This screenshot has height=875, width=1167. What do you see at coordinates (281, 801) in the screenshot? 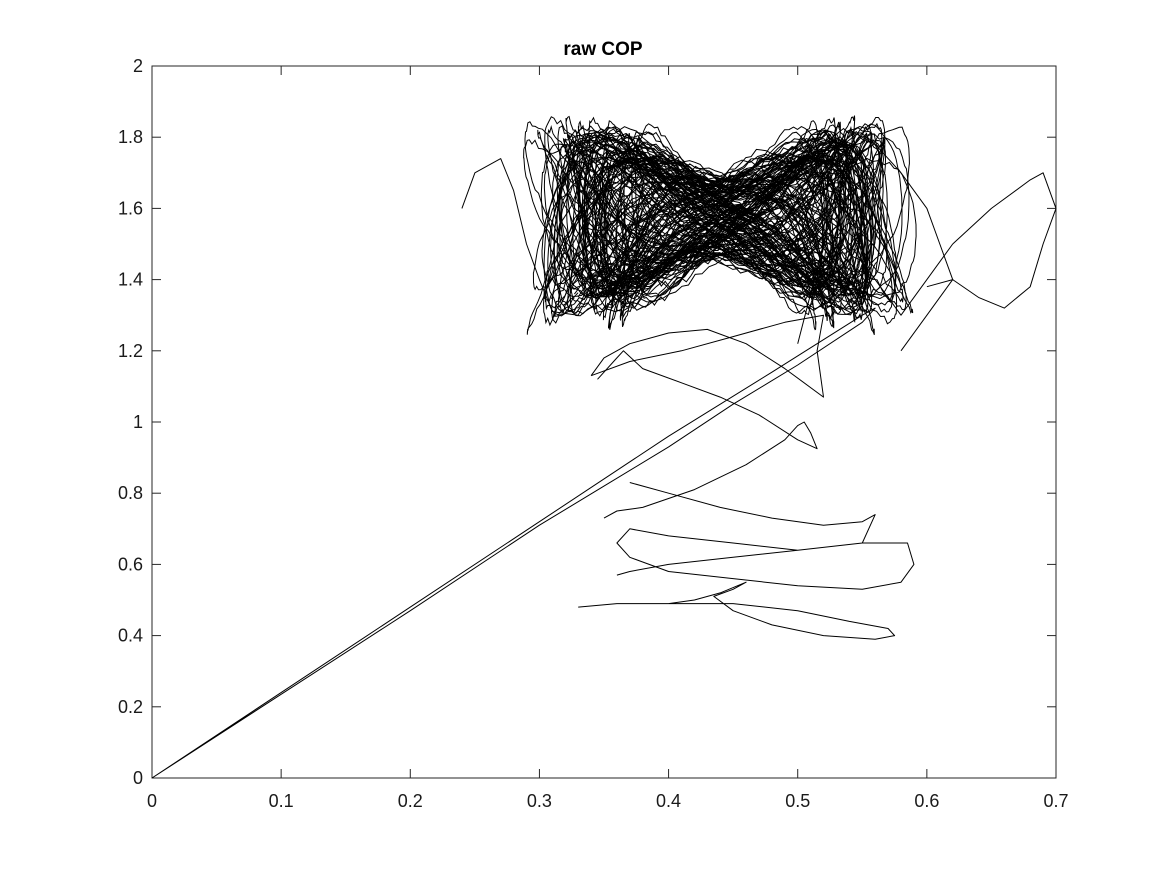
I see `x-tick-label: 0.1` at bounding box center [281, 801].